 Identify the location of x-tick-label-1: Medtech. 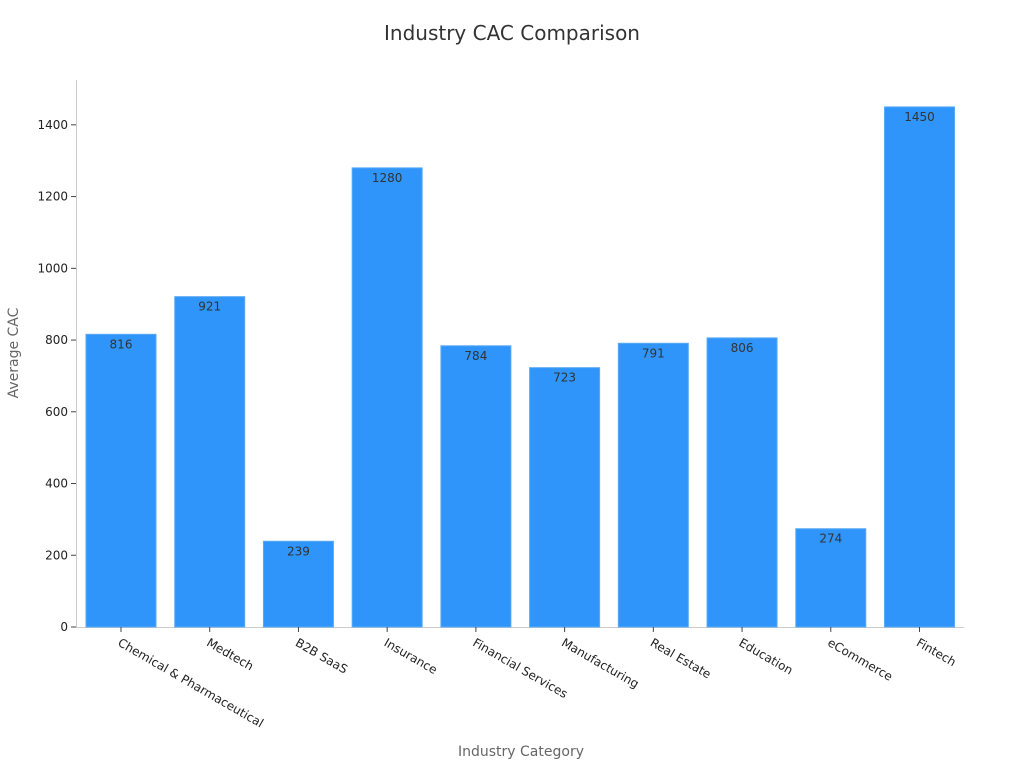
(230, 654).